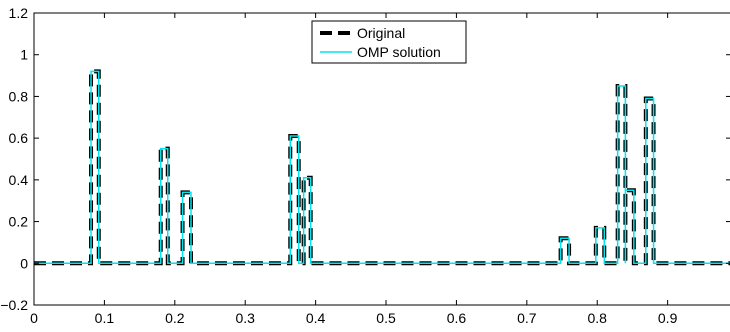 Image resolution: width=730 pixels, height=332 pixels. I want to click on x-tick-label: 0.4, so click(316, 318).